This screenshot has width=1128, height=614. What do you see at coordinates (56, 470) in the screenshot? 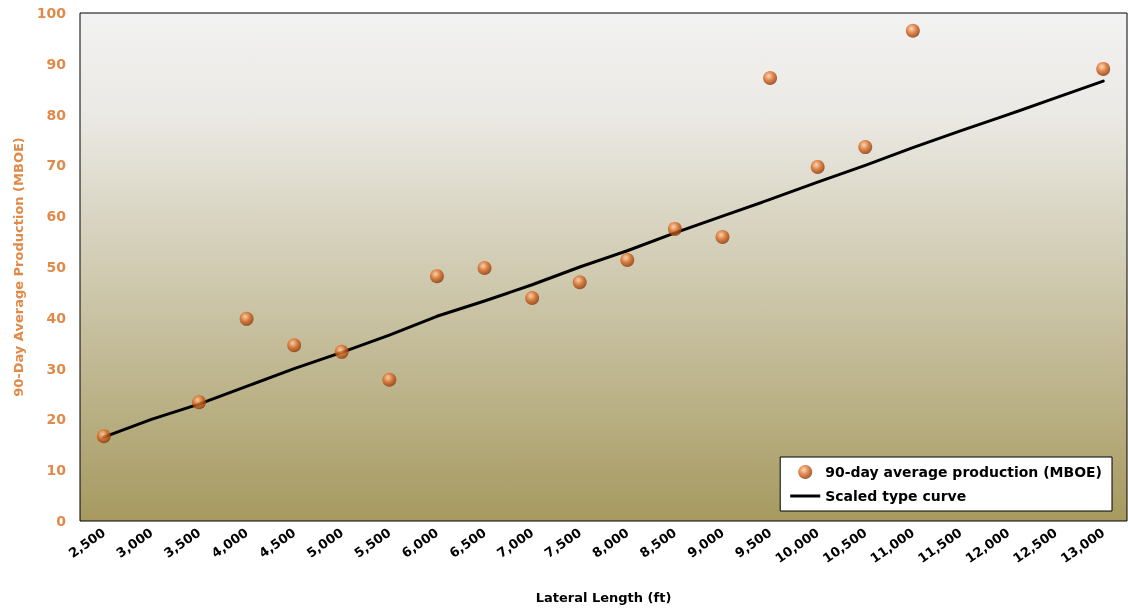
I see `y-tick-label: 10` at bounding box center [56, 470].